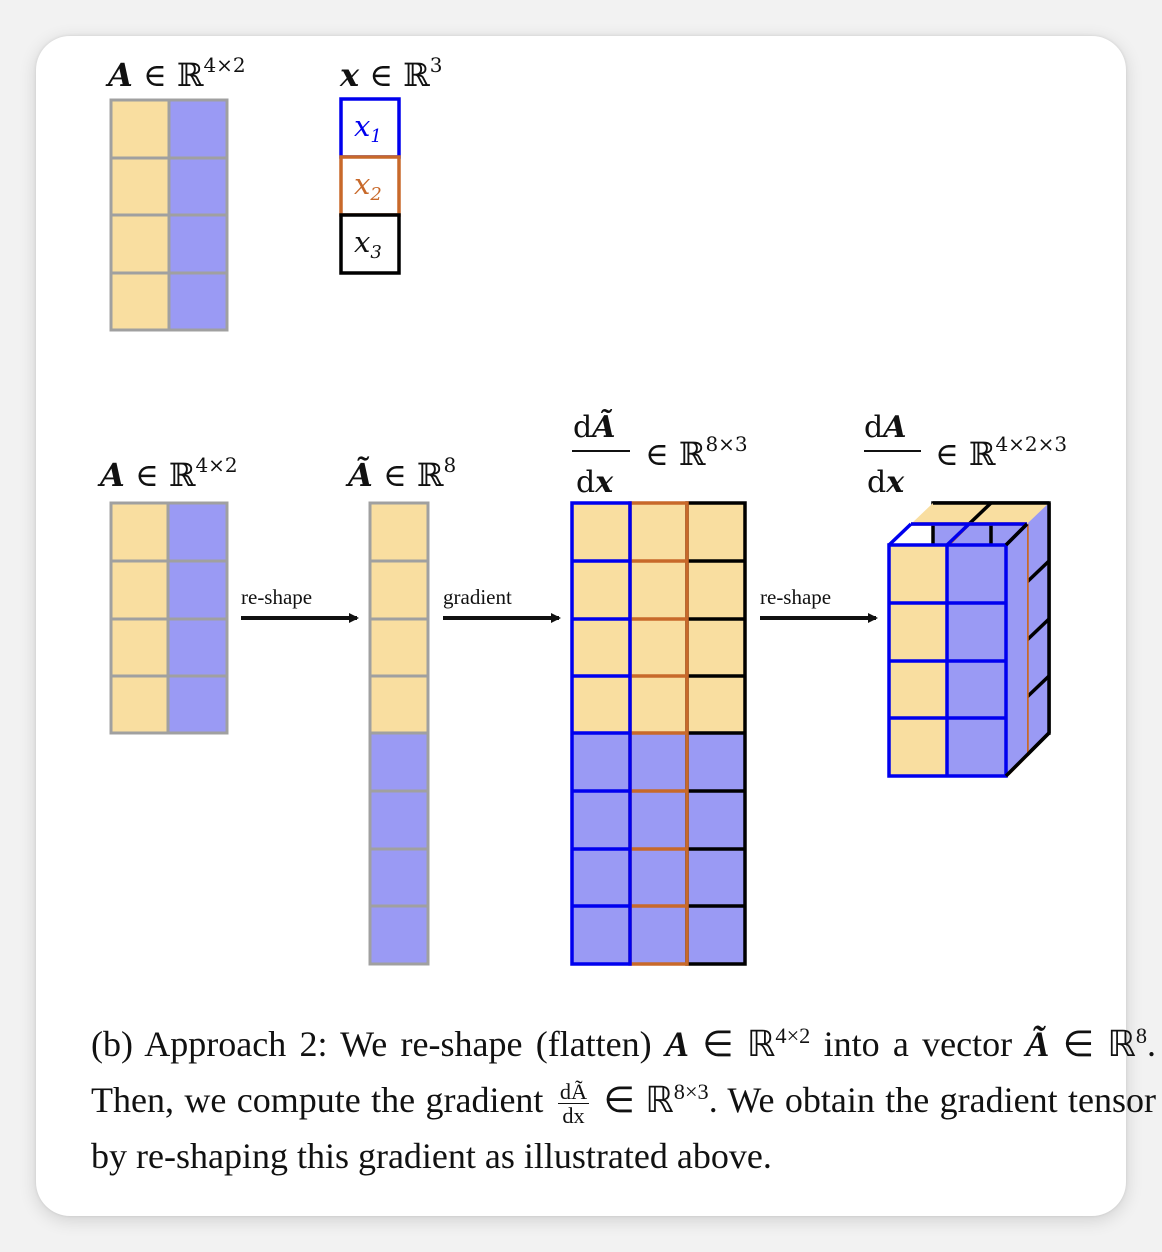 Image resolution: width=1162 pixels, height=1252 pixels. I want to click on gradient-tensor, so click(969, 639).